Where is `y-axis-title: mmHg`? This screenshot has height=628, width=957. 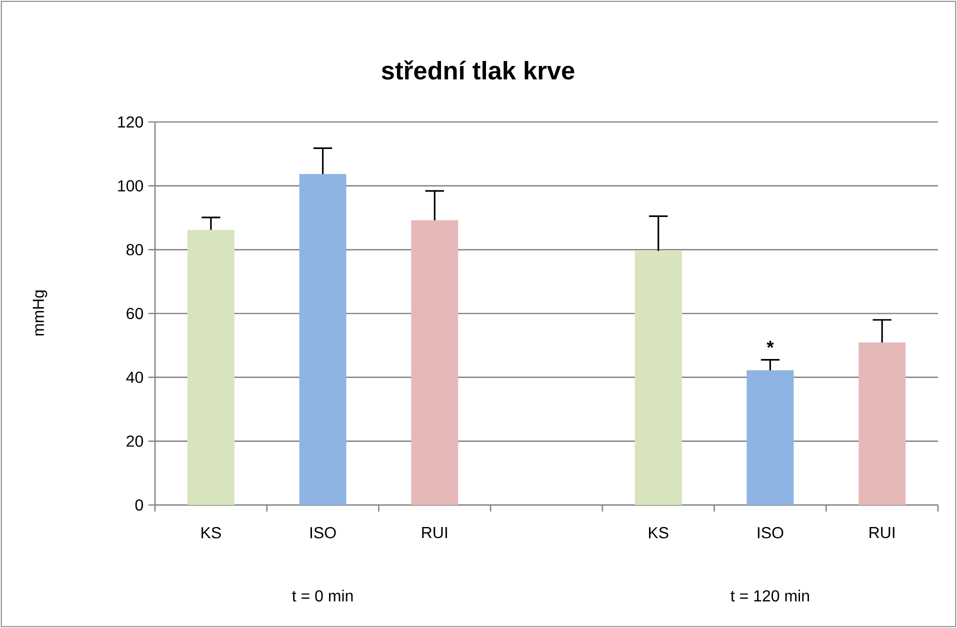
y-axis-title: mmHg is located at coordinates (40, 313).